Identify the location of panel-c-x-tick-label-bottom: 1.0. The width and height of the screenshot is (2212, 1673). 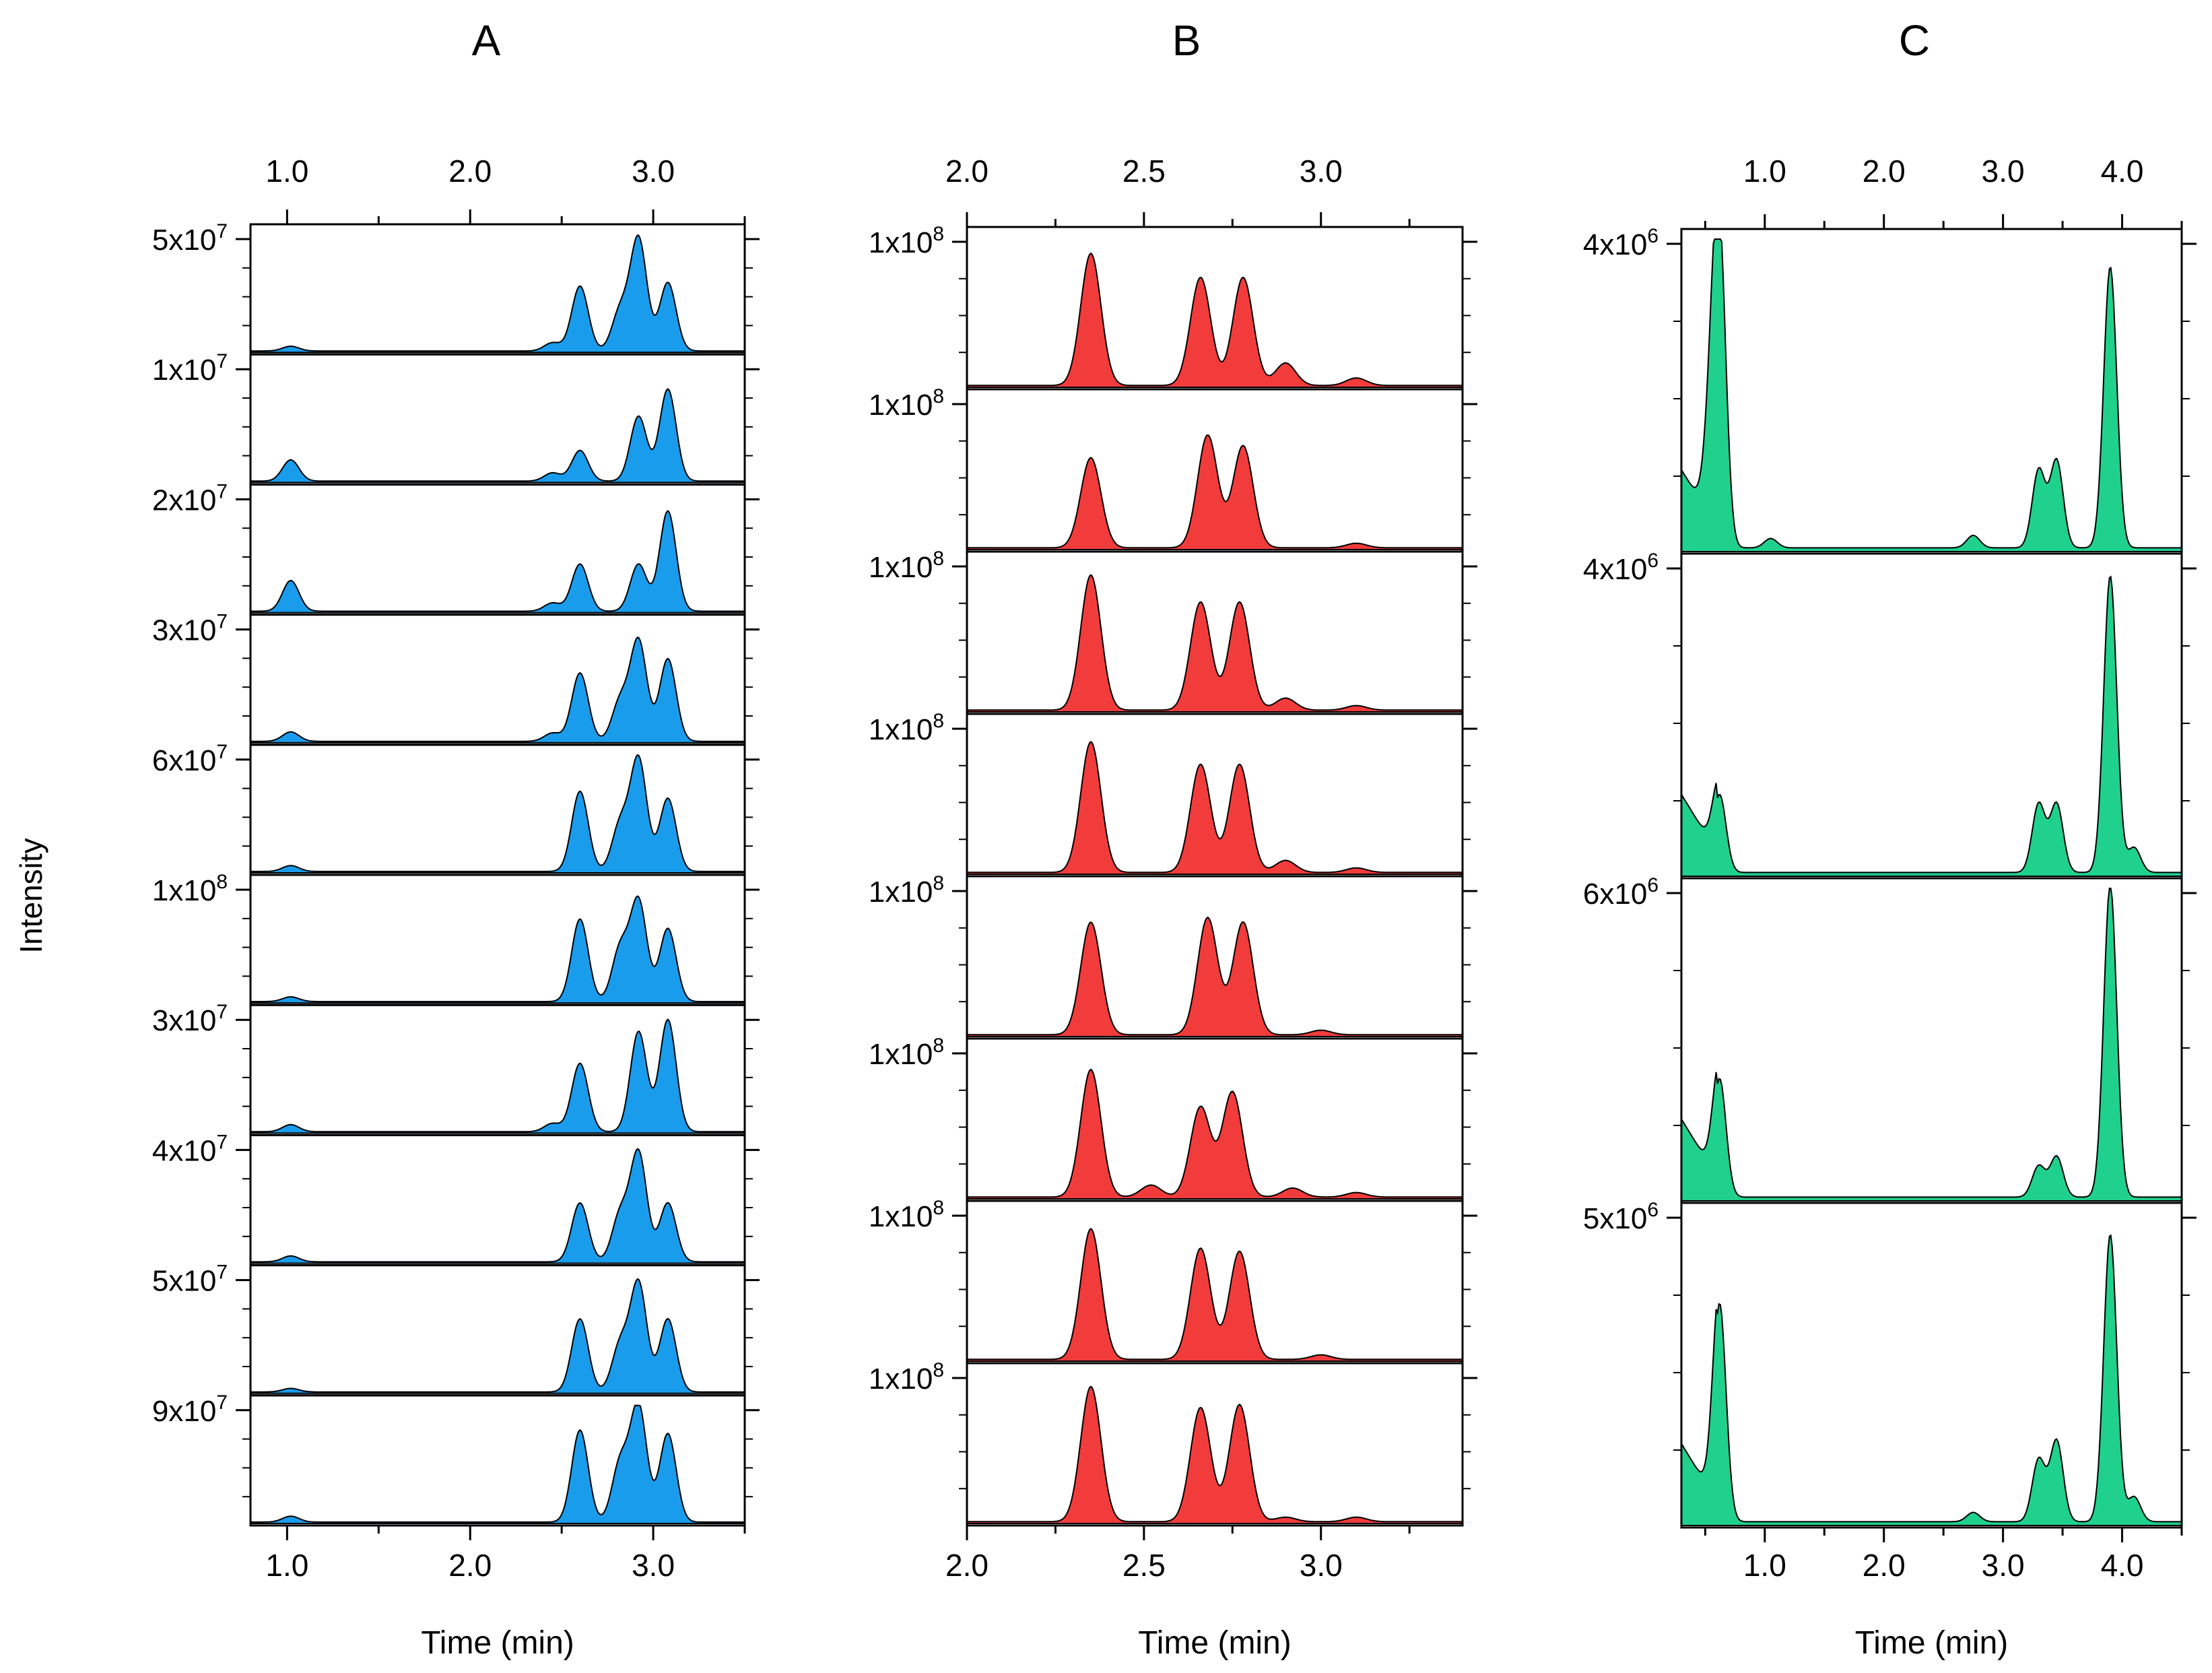
(1764, 1565).